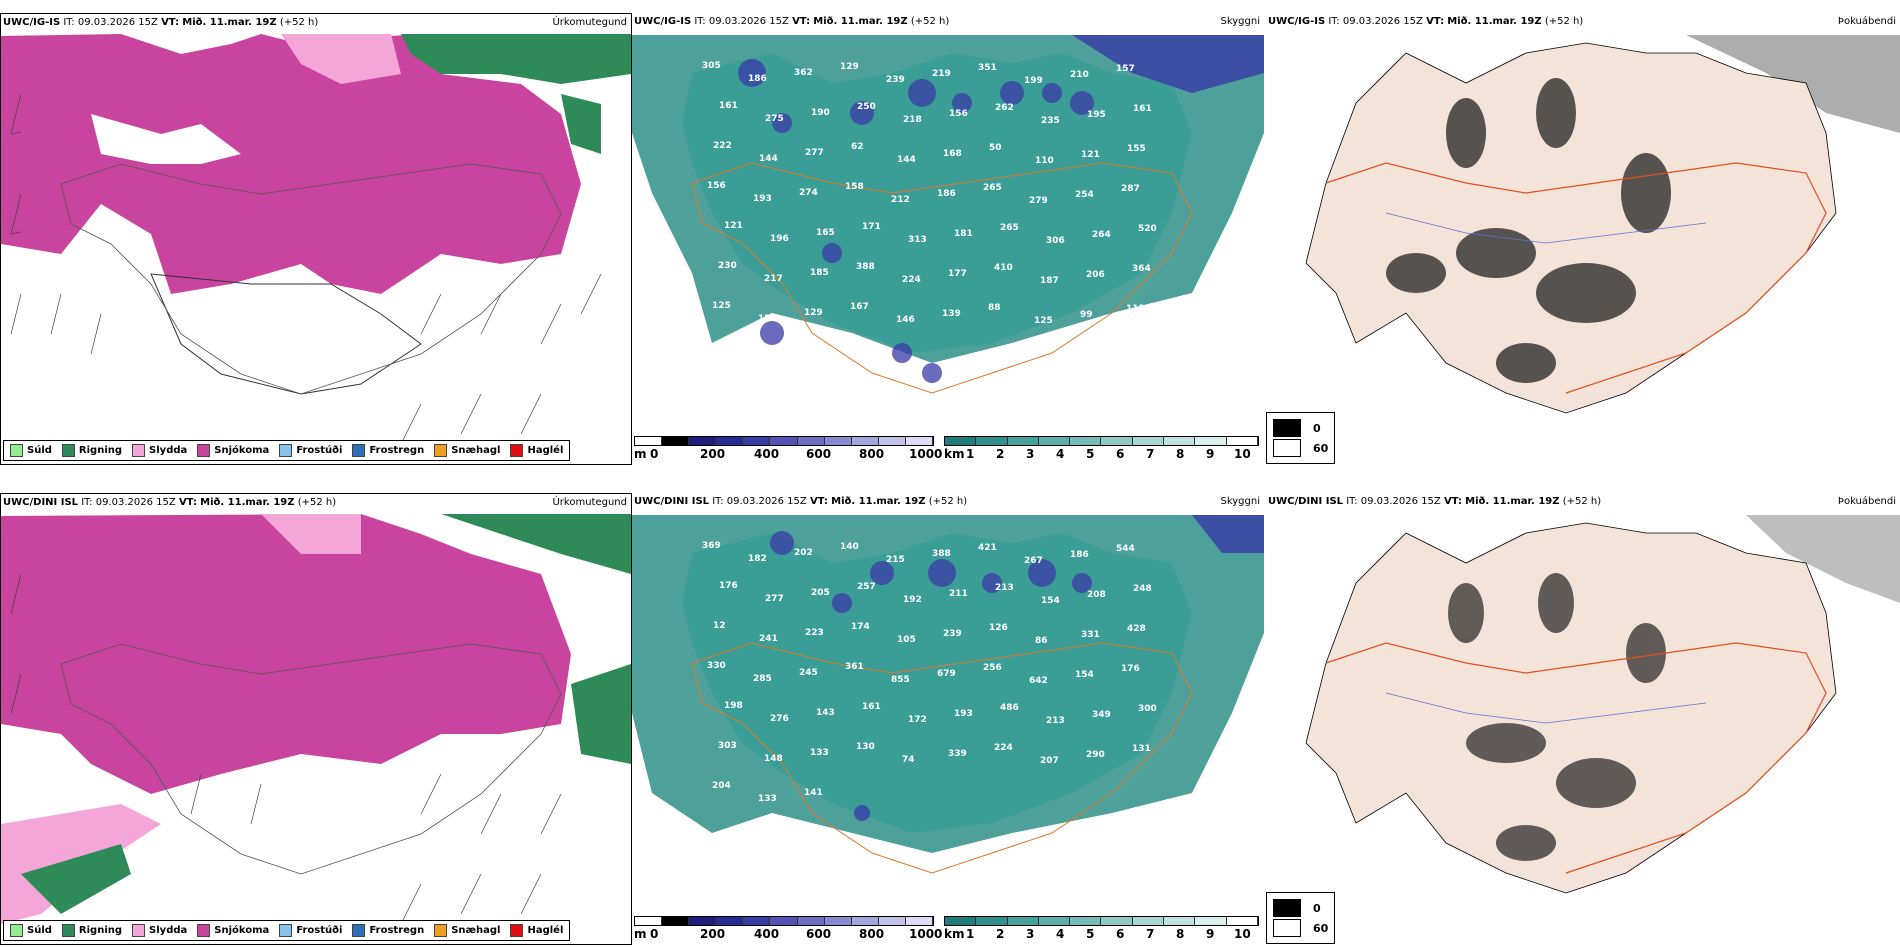  I want to click on legend-item: Snjókoma, so click(233, 450).